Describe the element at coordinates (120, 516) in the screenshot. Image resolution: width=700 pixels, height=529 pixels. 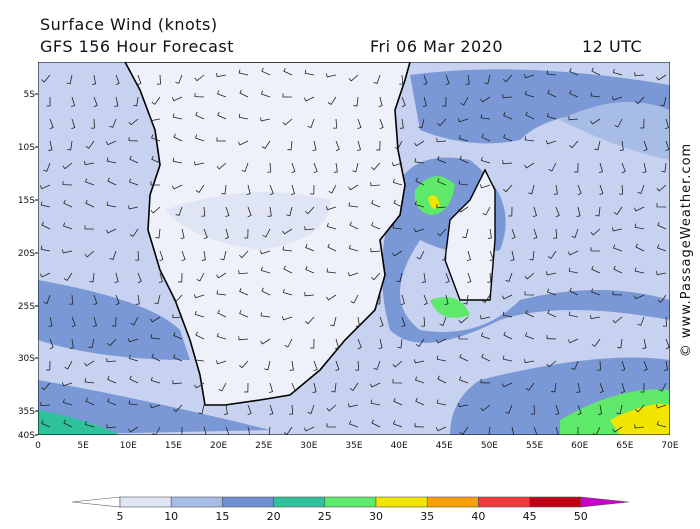
I see `colorbar-label: 5` at that location.